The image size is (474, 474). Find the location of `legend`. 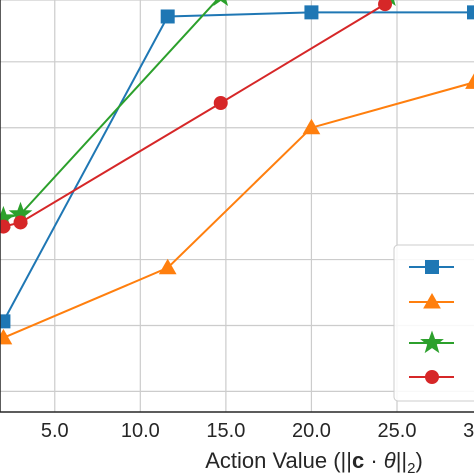

legend is located at coordinates (433, 323).